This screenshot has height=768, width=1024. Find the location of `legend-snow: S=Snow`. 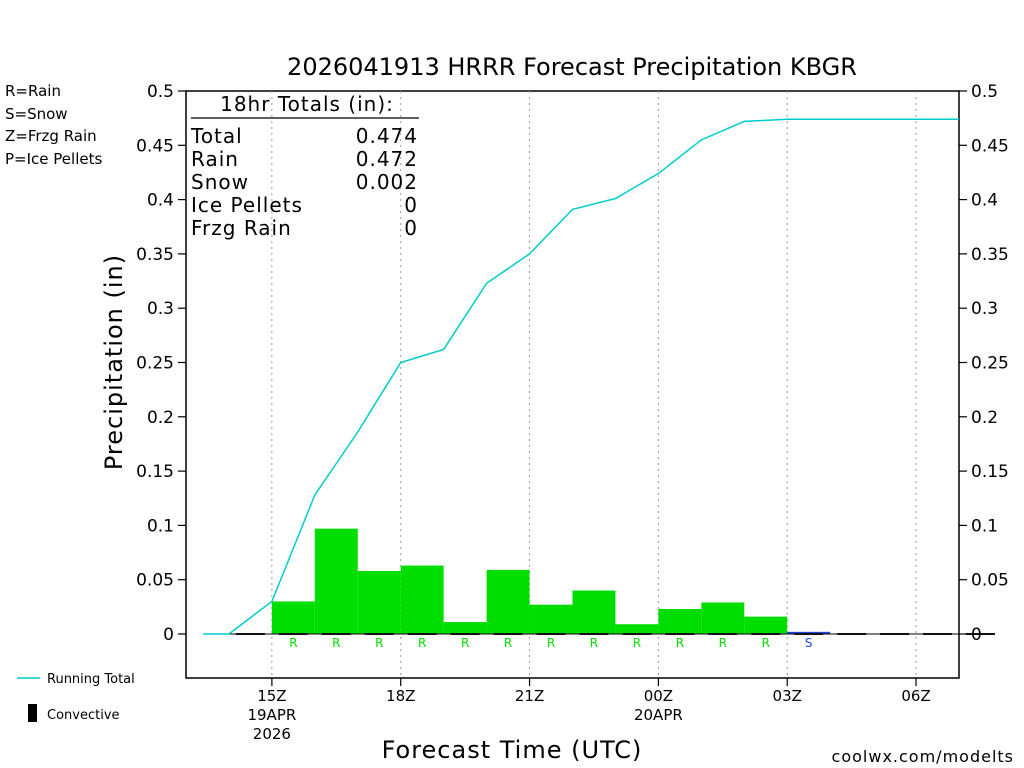

legend-snow: S=Snow is located at coordinates (36, 114).